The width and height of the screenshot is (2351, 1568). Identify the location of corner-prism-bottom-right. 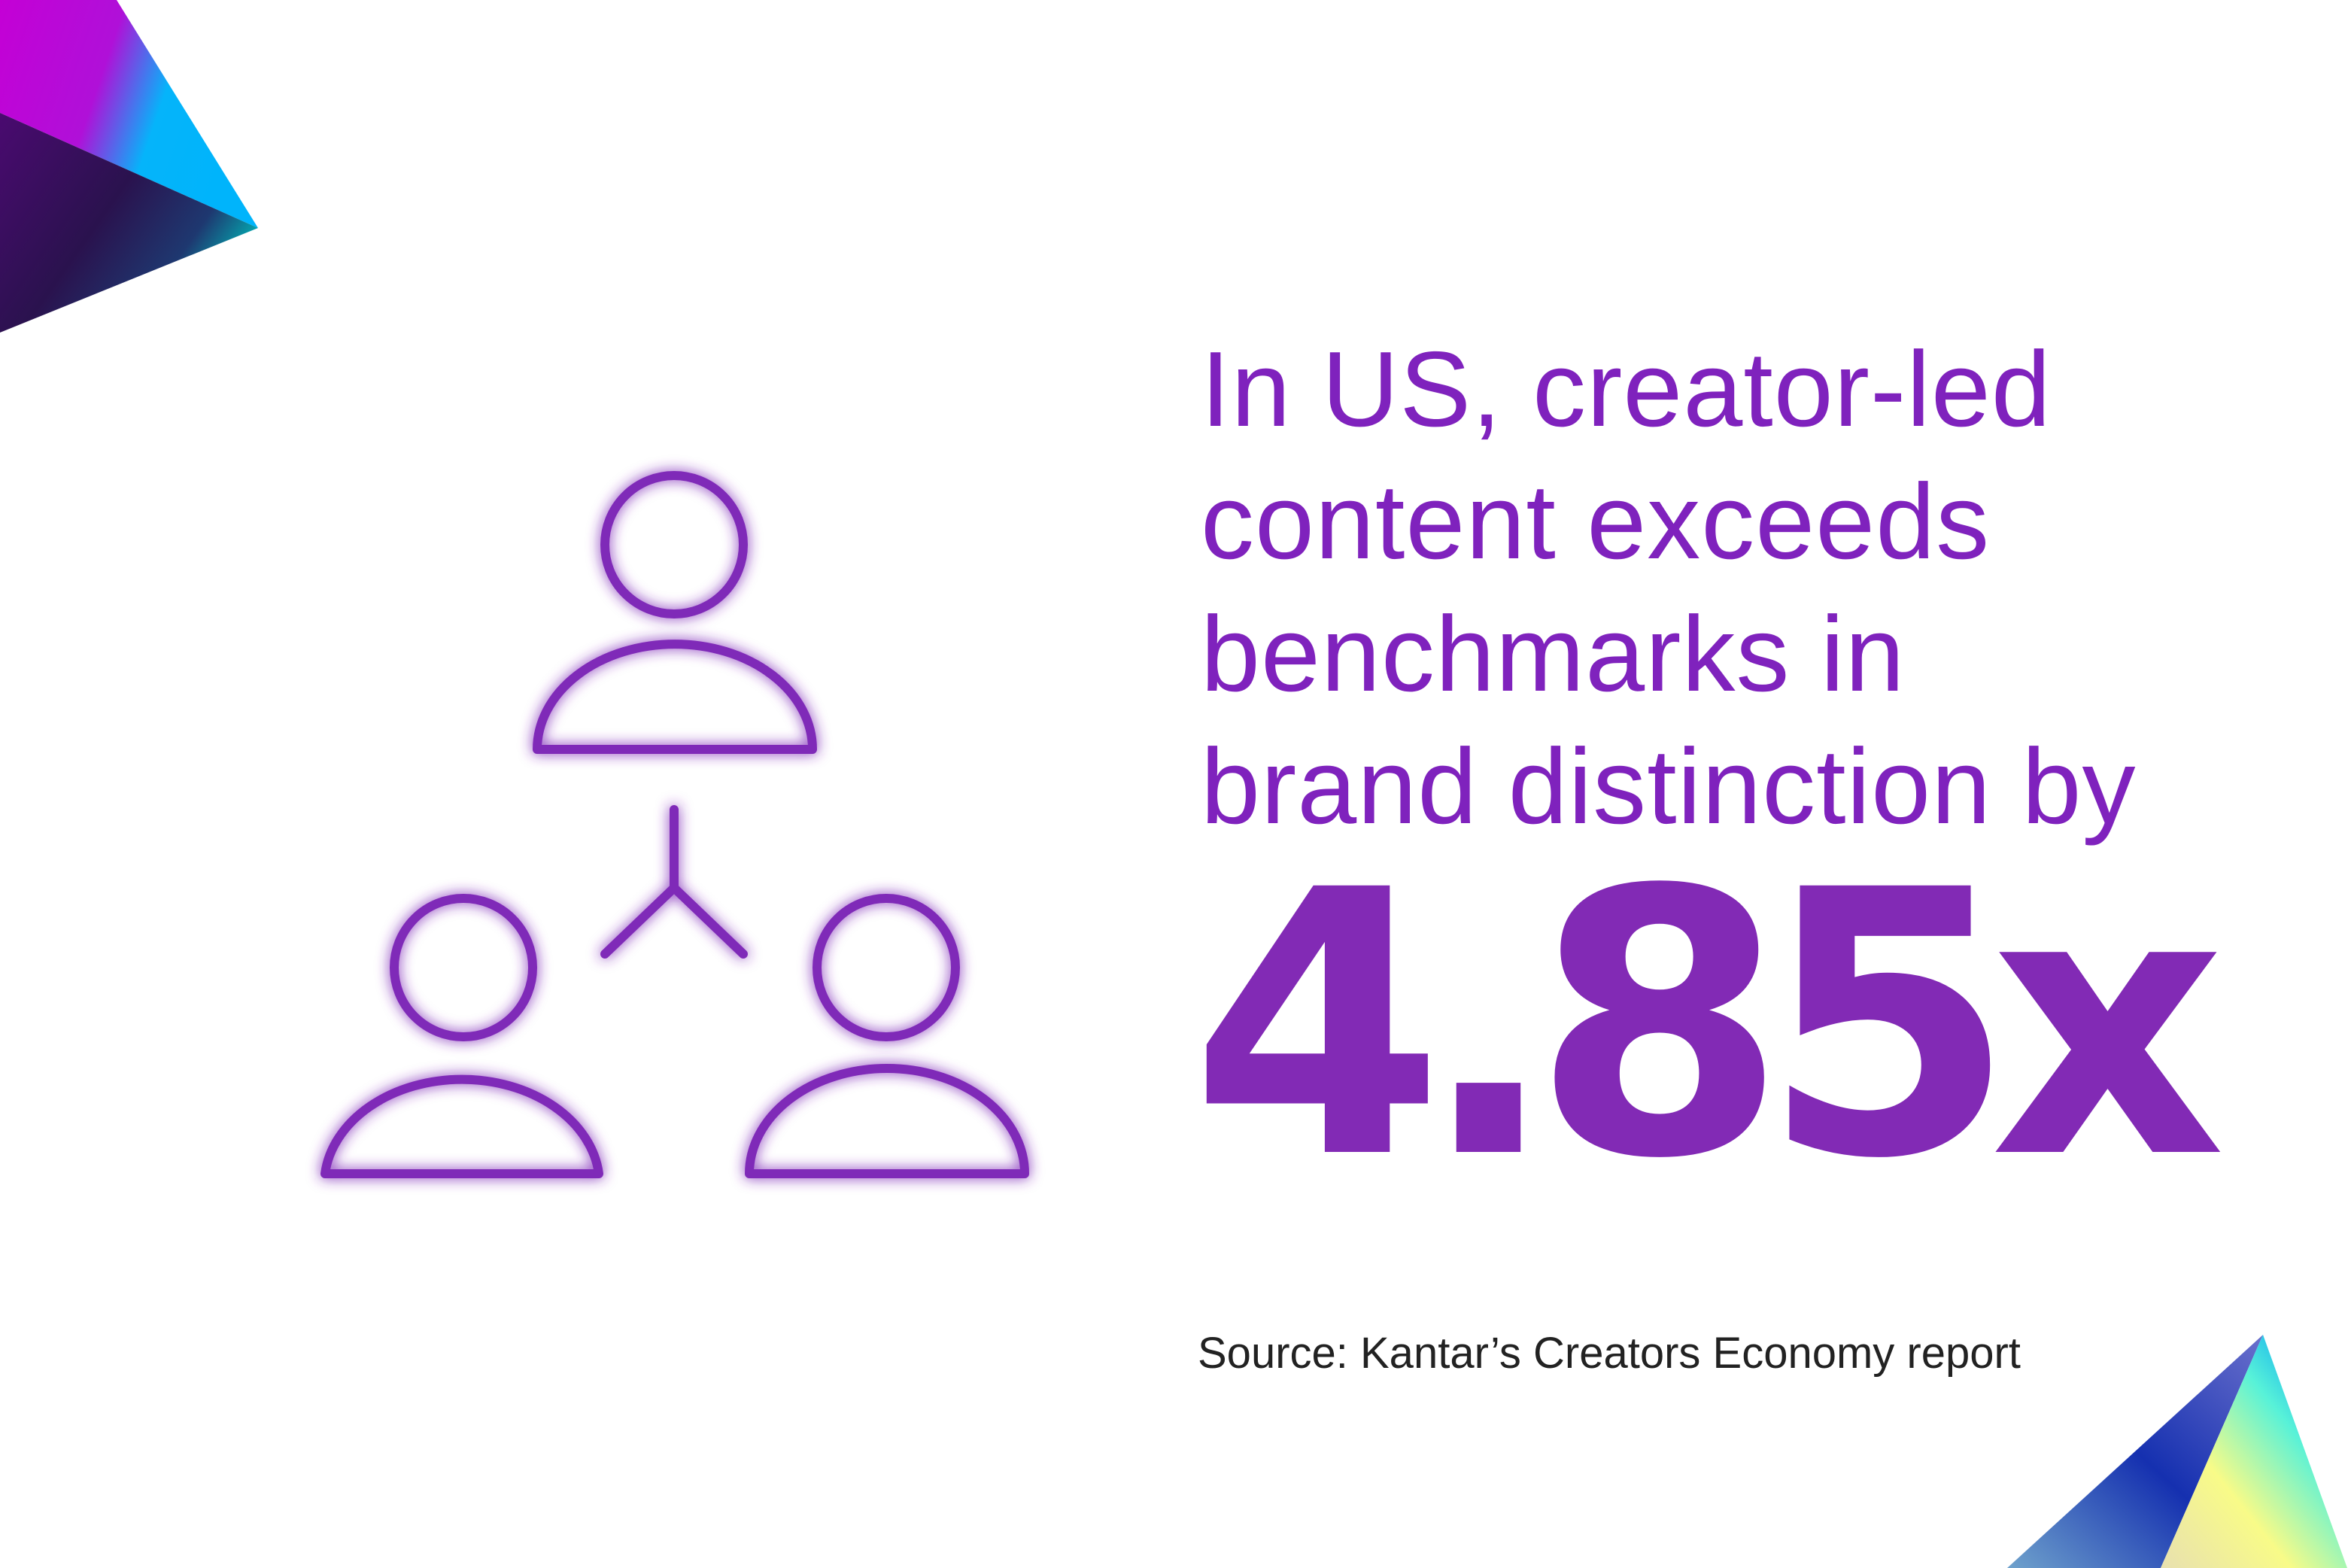
(2177, 1451).